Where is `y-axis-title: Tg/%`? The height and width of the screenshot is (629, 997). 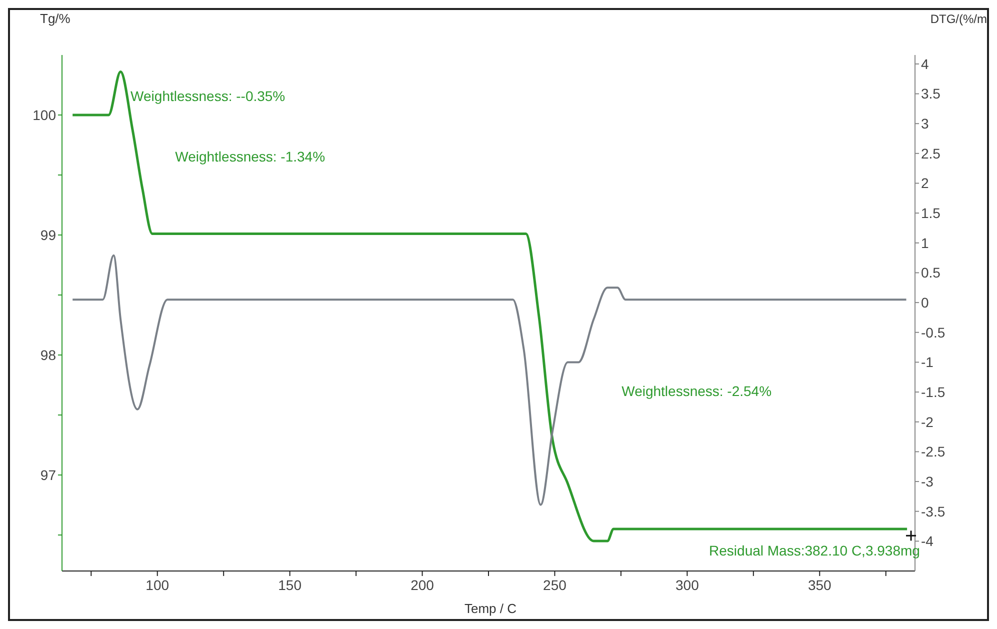
y-axis-title: Tg/% is located at coordinates (55, 18).